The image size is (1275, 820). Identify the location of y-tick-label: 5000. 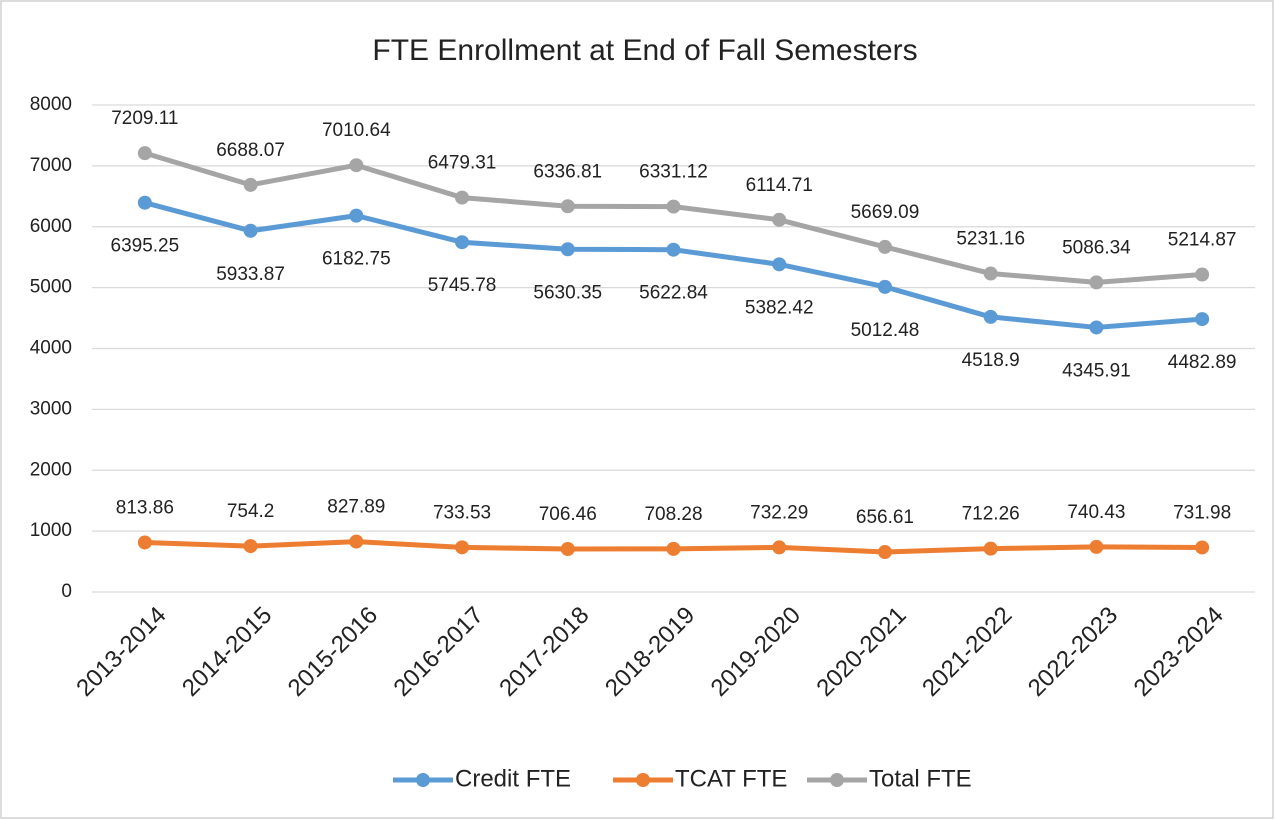
(51, 287).